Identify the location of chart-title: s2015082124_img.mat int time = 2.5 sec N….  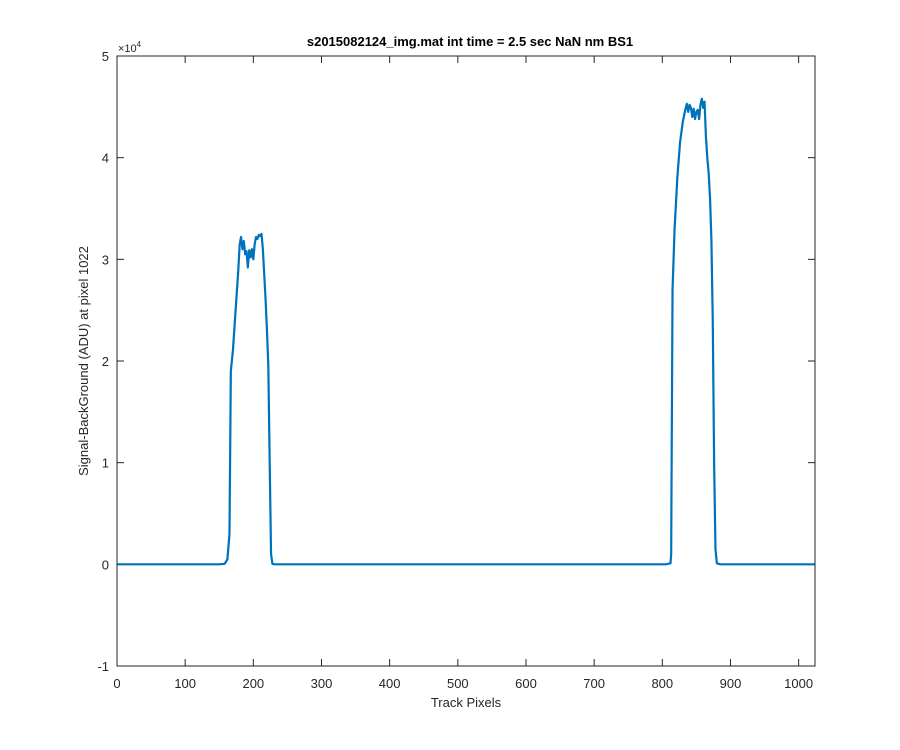
(470, 41).